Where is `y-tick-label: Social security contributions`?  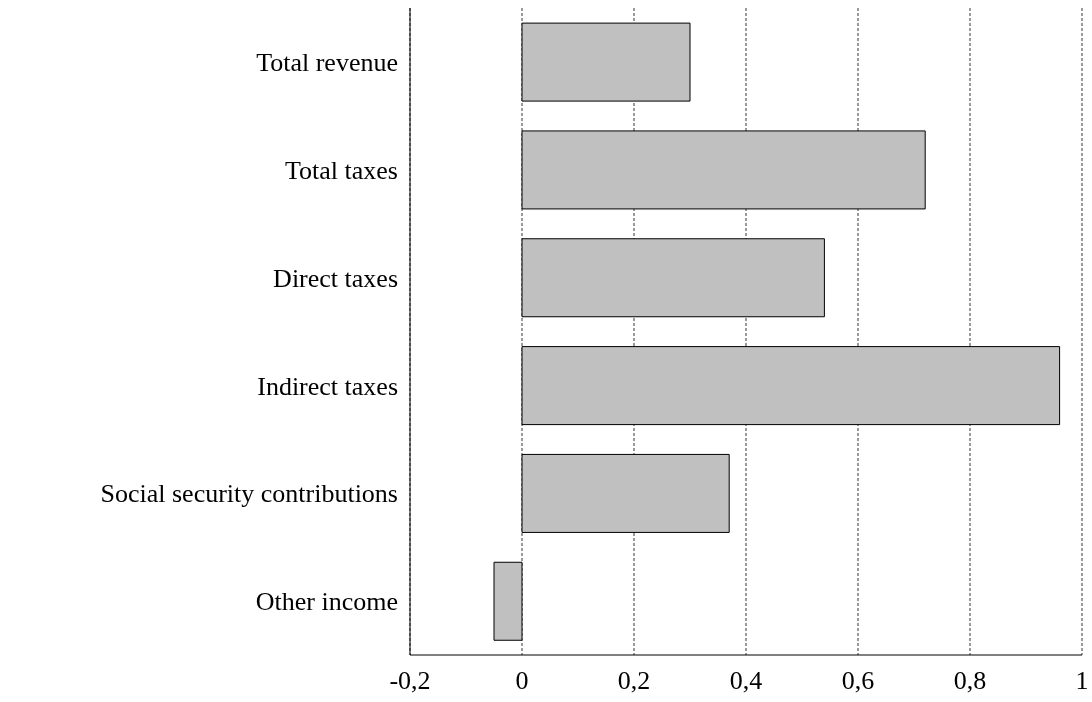 y-tick-label: Social security contributions is located at coordinates (249, 494).